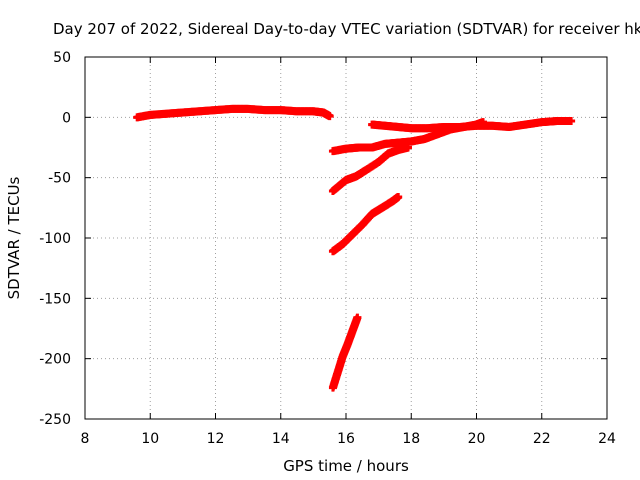 Image resolution: width=640 pixels, height=480 pixels. What do you see at coordinates (150, 439) in the screenshot?
I see `x-tick-label: 10` at bounding box center [150, 439].